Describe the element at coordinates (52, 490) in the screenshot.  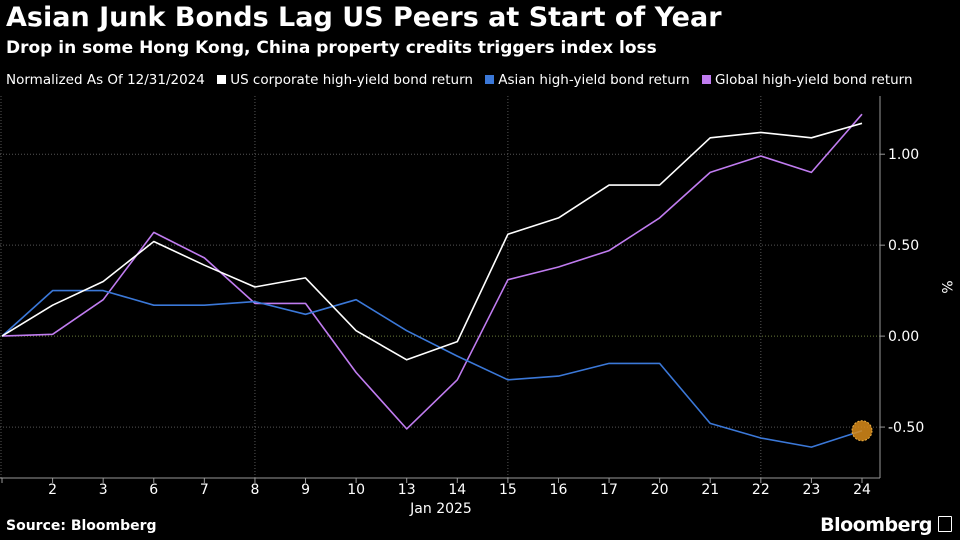
I see `x-tick-label: 2` at that location.